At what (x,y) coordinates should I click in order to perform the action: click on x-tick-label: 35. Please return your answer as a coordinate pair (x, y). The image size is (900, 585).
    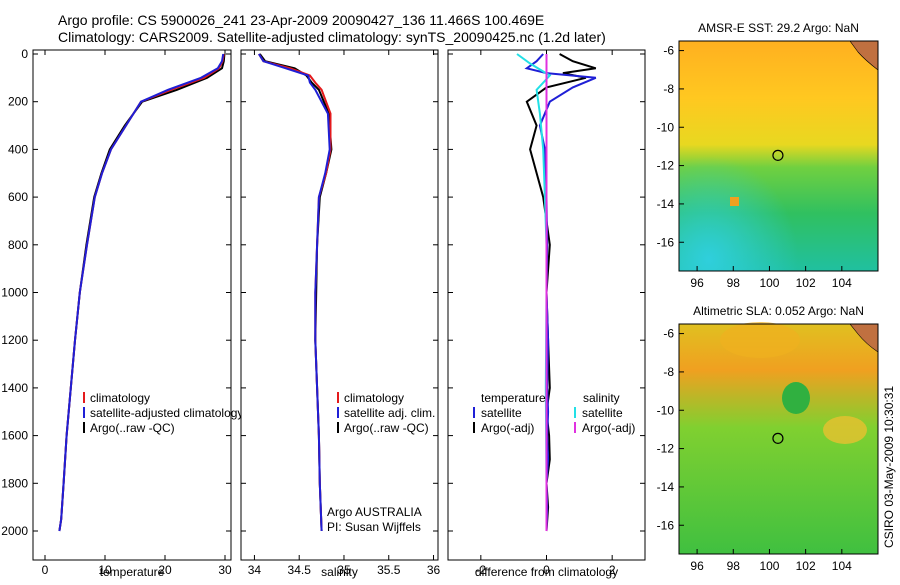
    Looking at the image, I should click on (344, 570).